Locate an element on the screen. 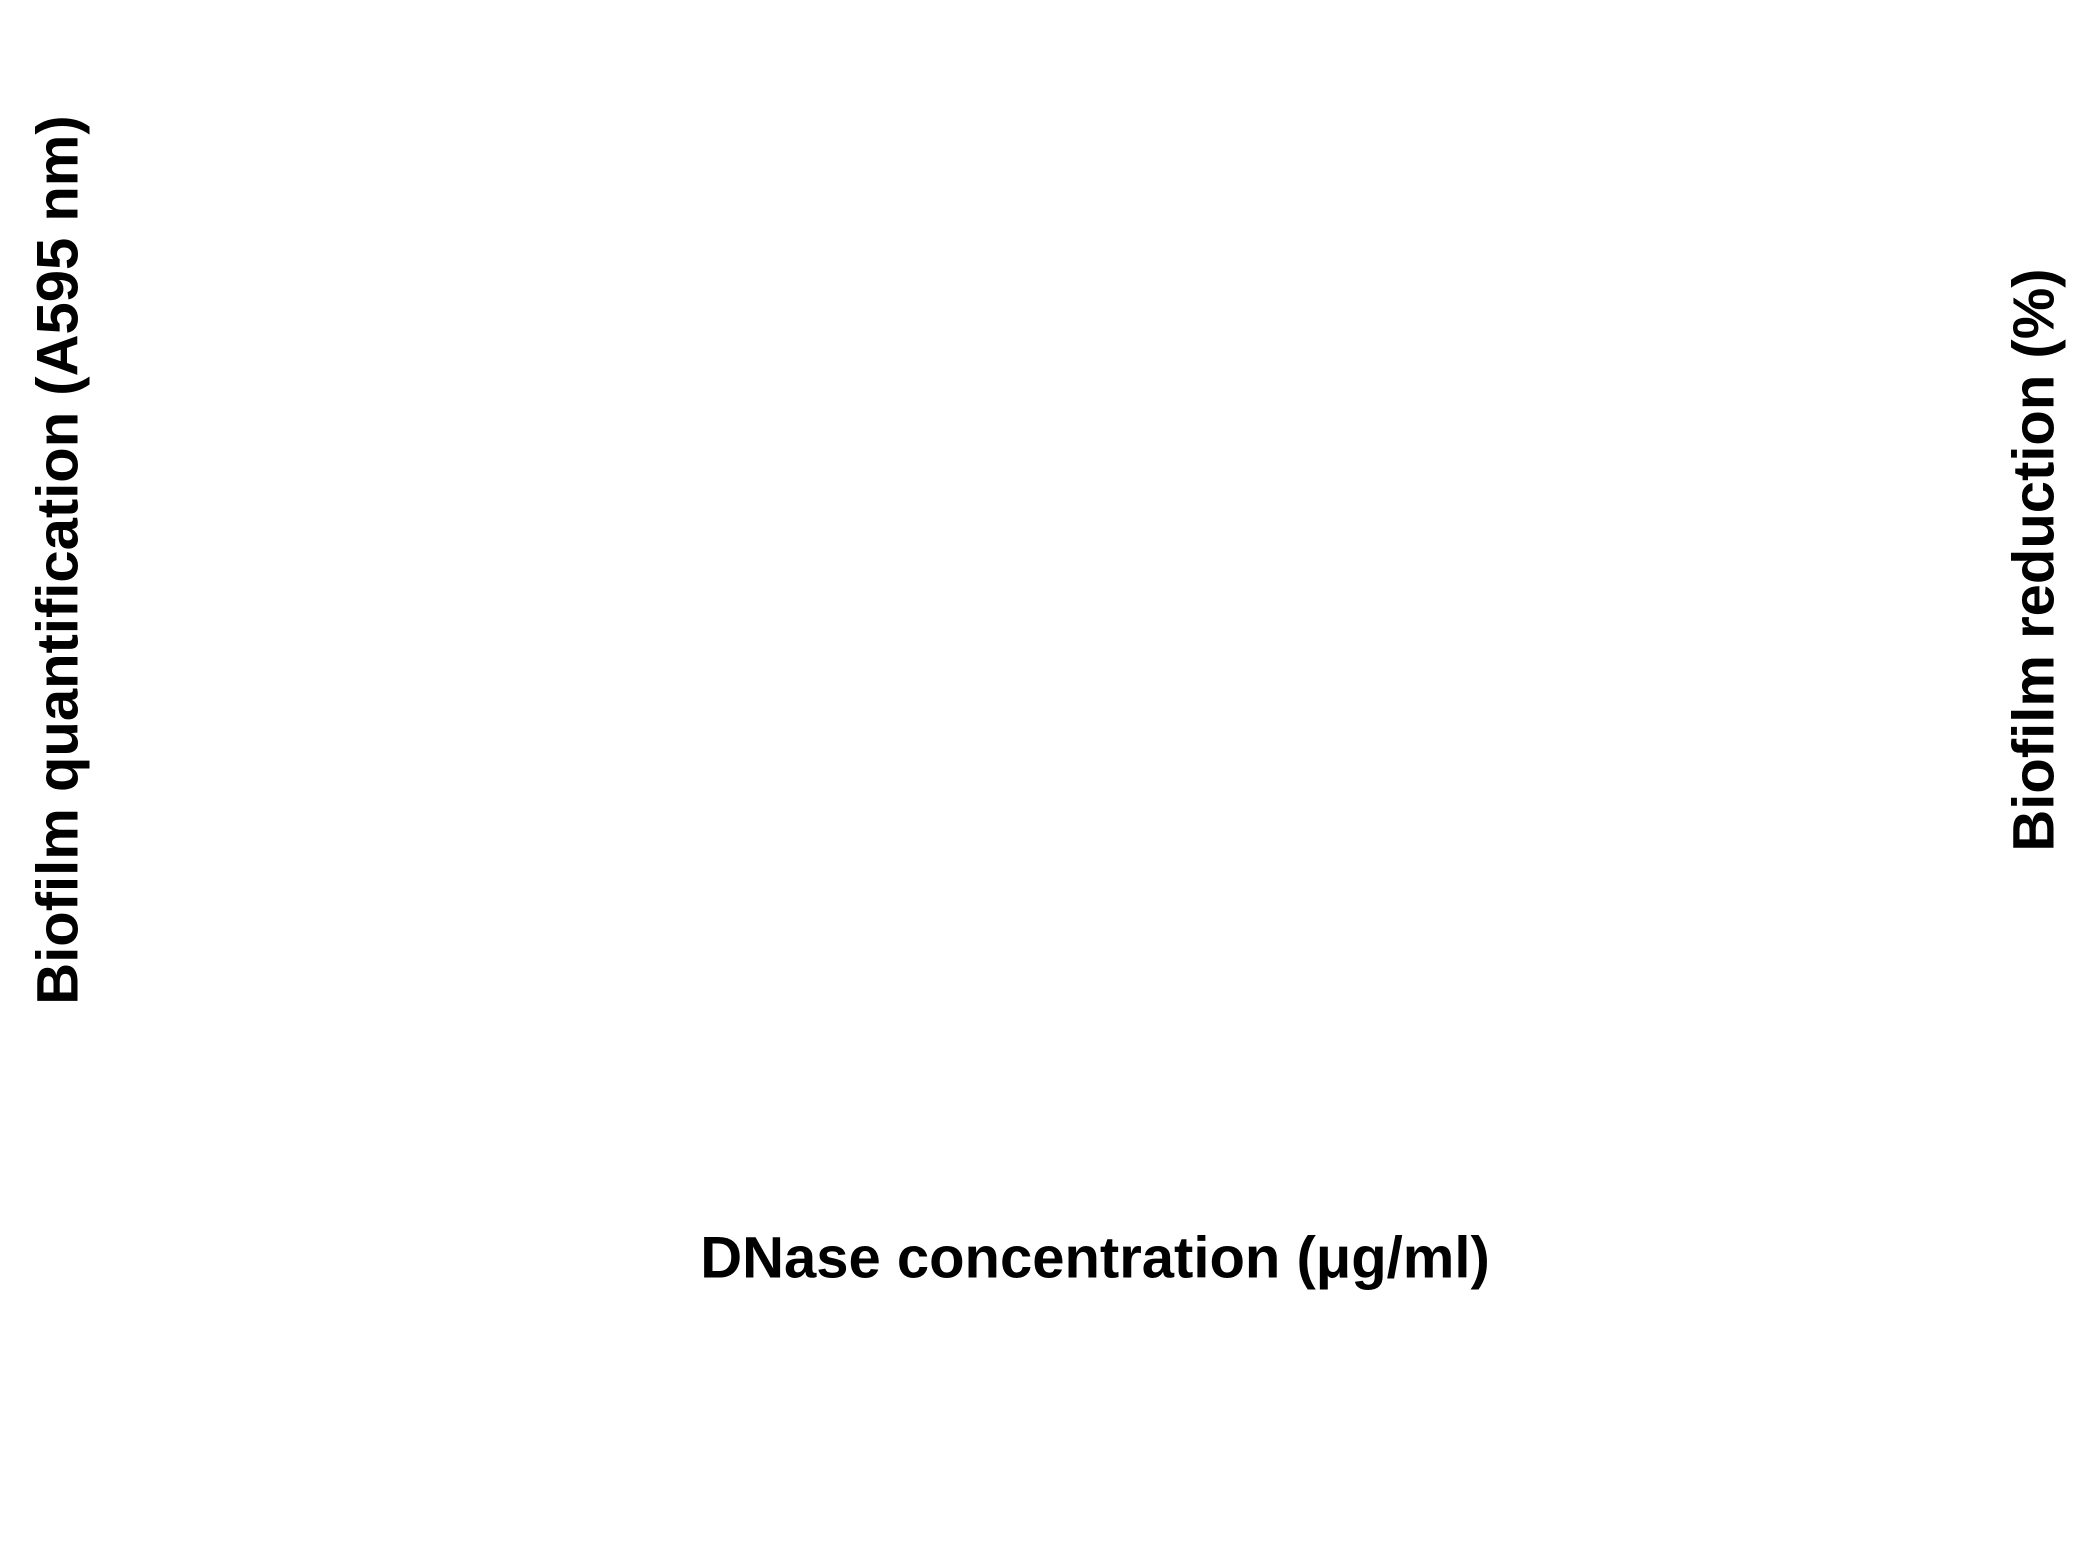 Image resolution: width=2100 pixels, height=1559 pixels. x-axis-title: DNase concentration (μg/ml) is located at coordinates (1095, 1257).